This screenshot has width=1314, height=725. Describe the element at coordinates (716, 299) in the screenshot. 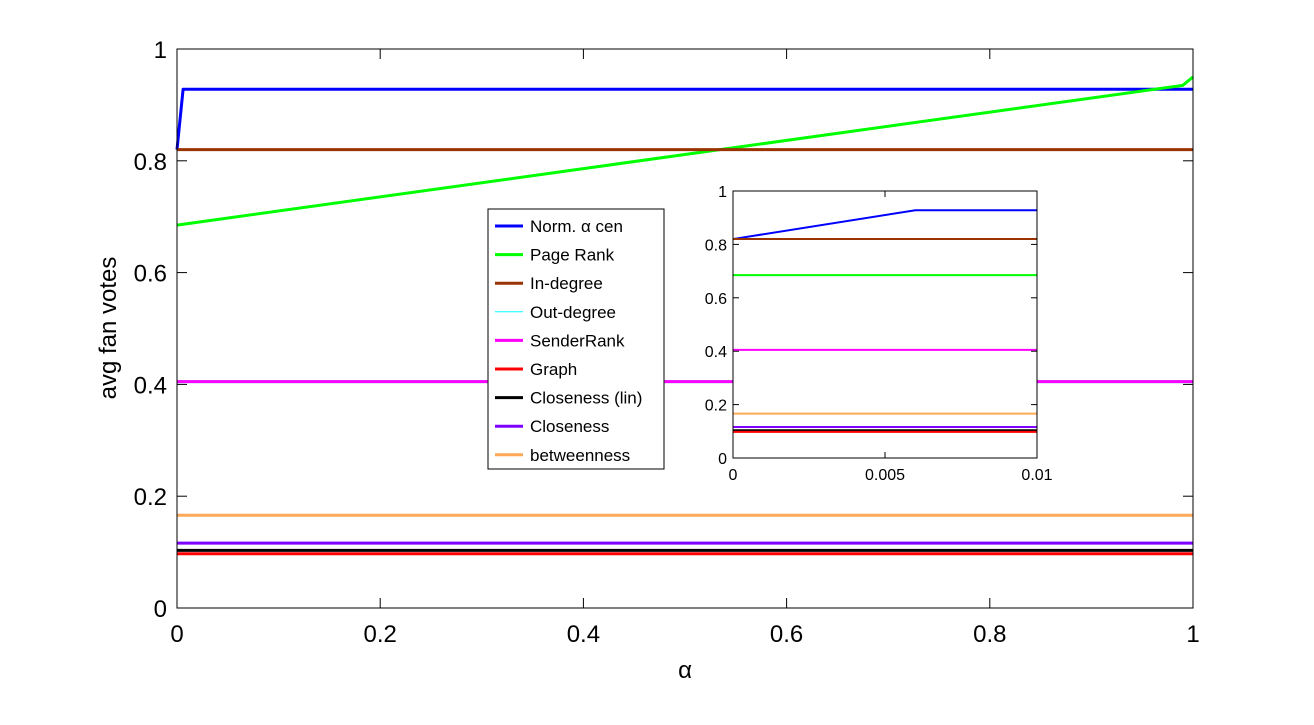

I see `inset-y-tick-label: 0.6` at that location.